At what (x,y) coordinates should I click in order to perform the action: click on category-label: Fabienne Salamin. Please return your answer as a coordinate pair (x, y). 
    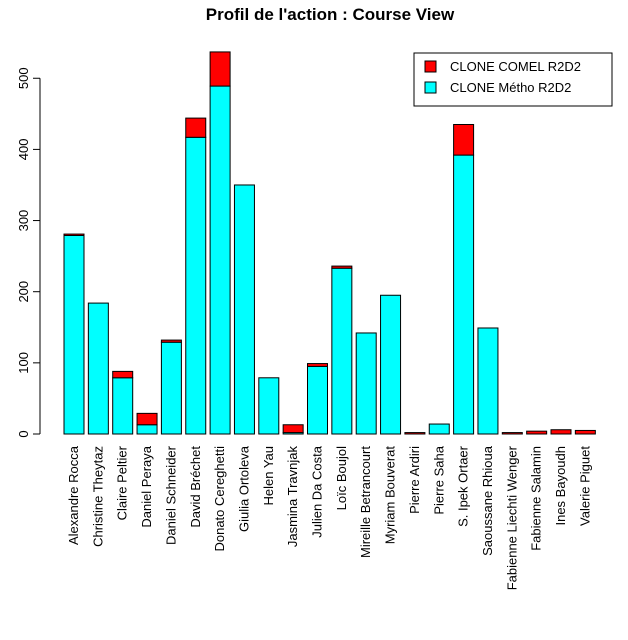
    Looking at the image, I should click on (536, 498).